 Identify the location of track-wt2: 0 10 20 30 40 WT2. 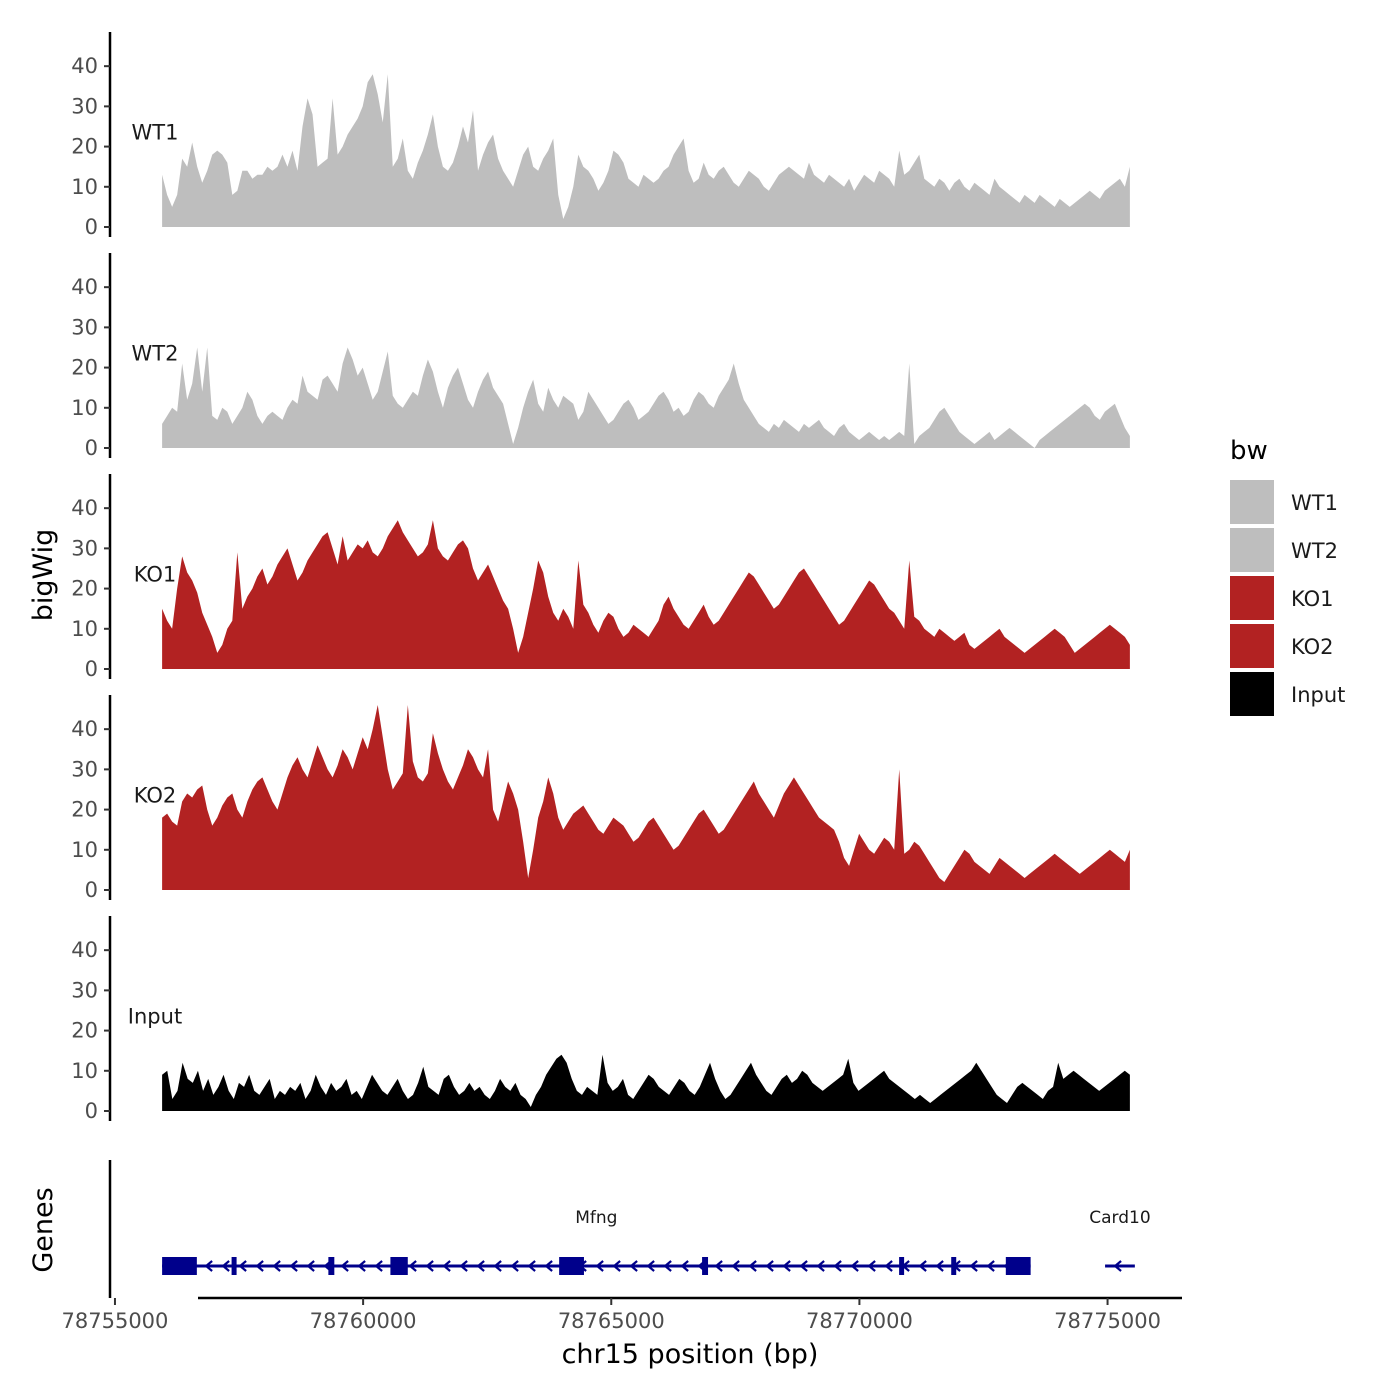
(600, 356).